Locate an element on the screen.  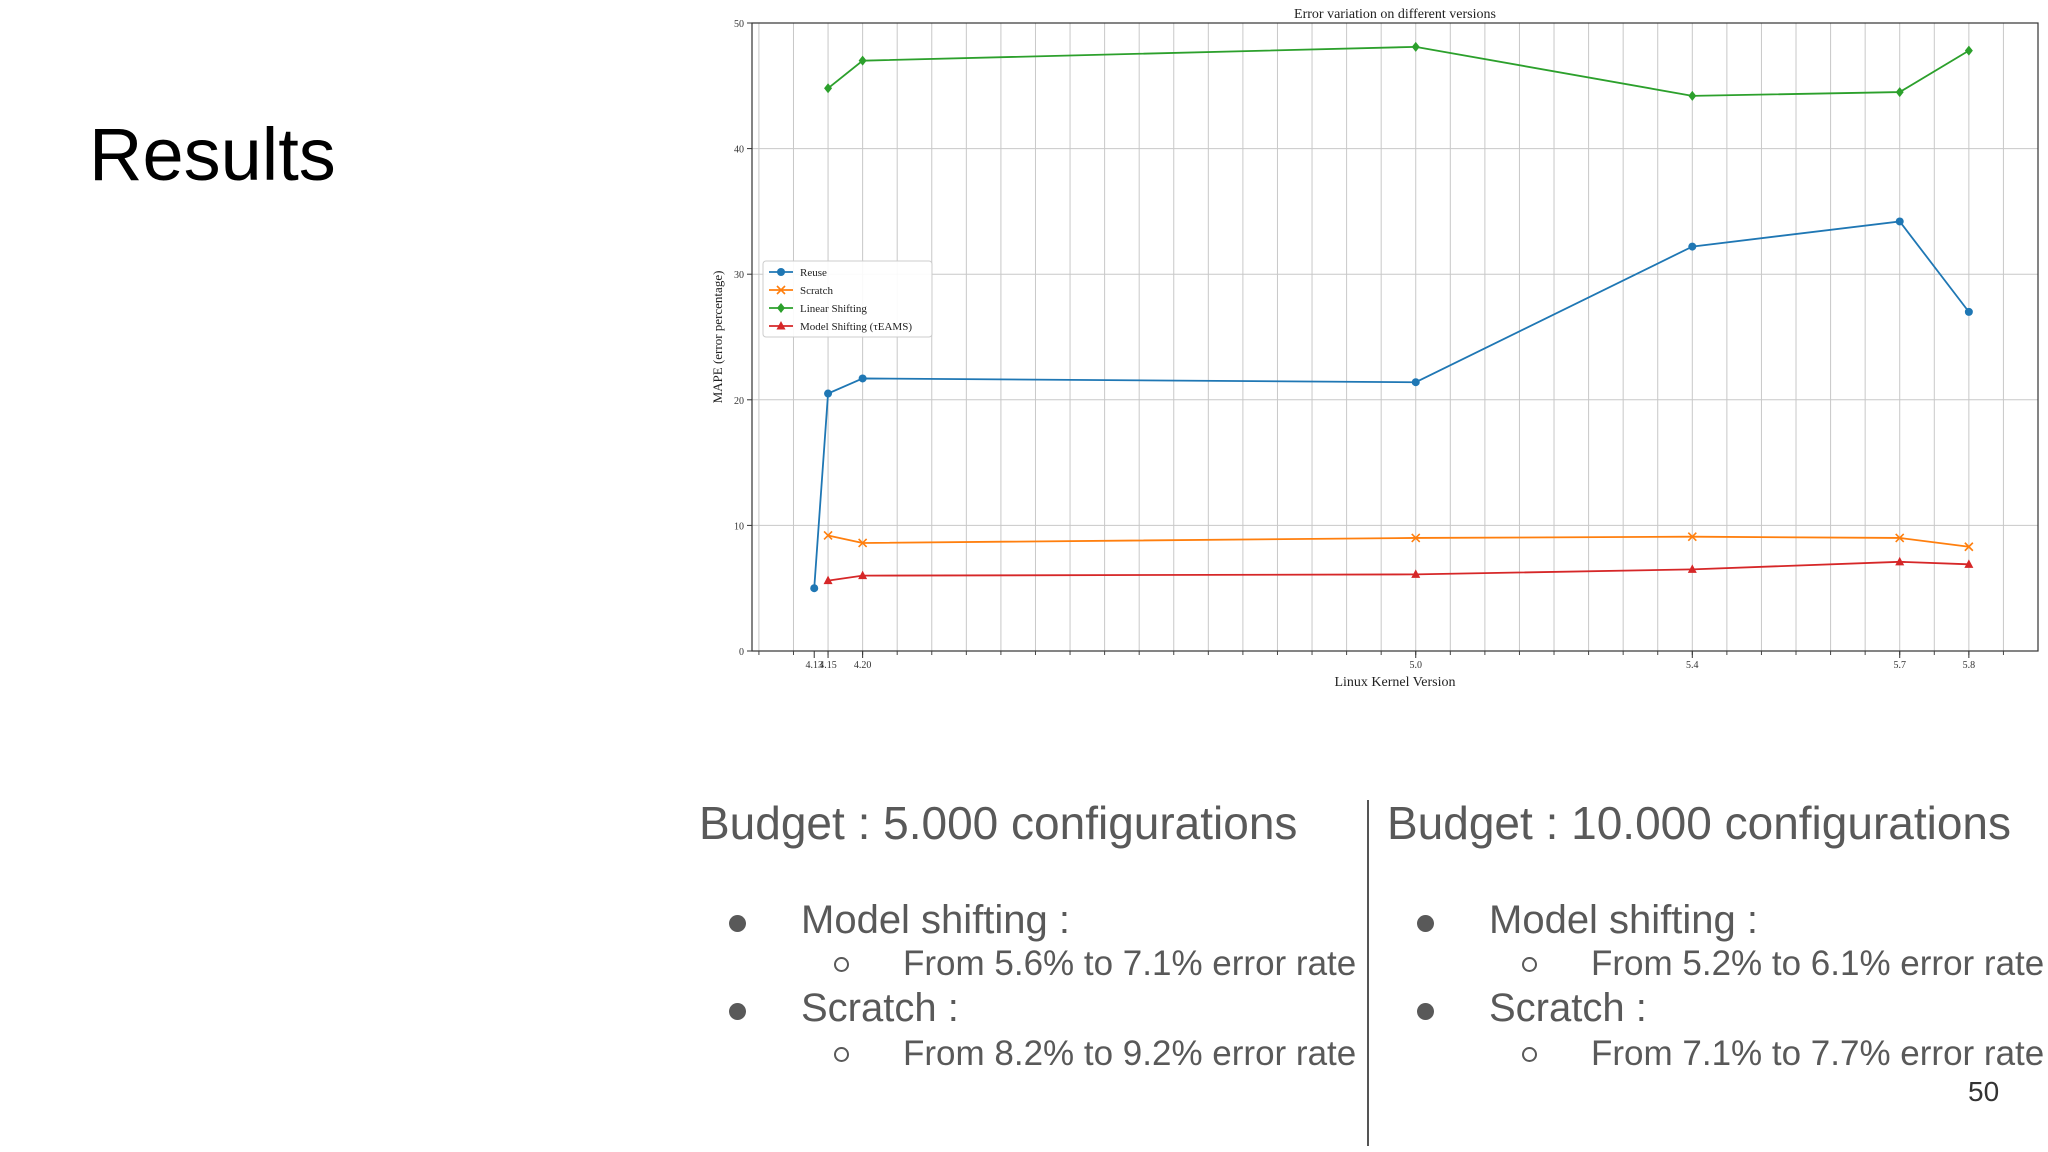
y-axis-label: MAPE (error percentage) is located at coordinates (717, 337).